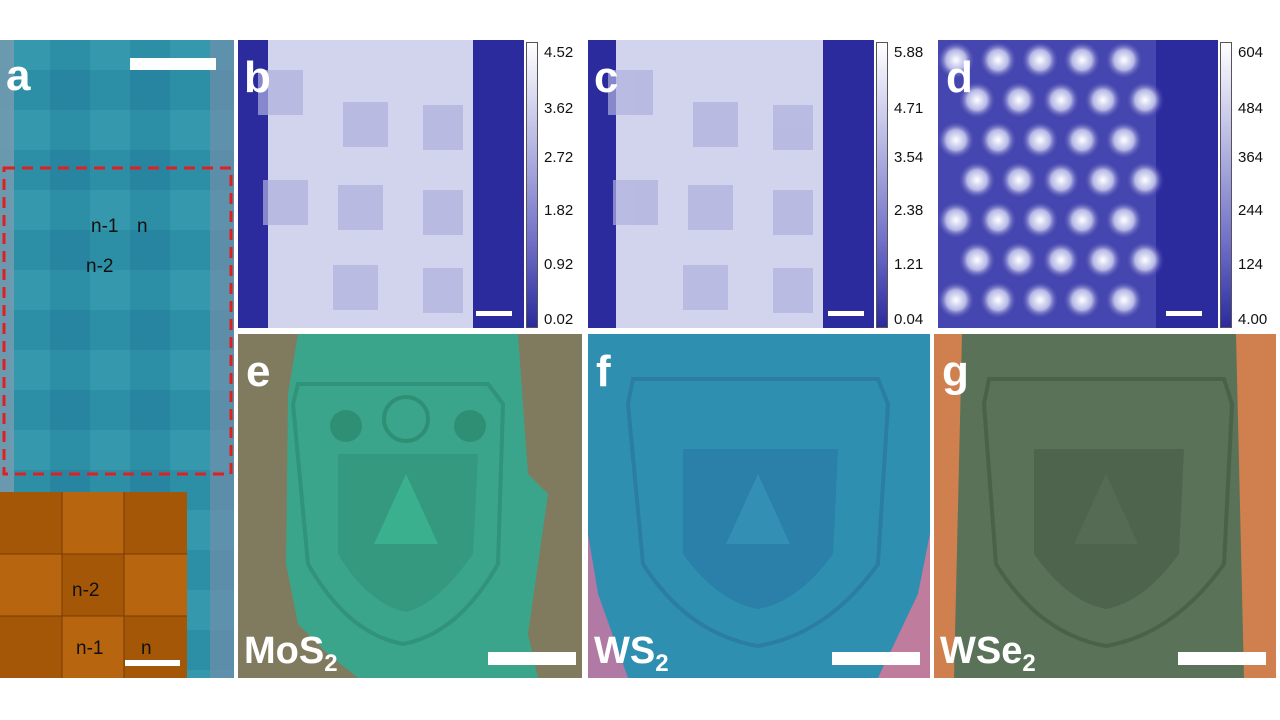  What do you see at coordinates (90, 648) in the screenshot?
I see `inset-label-n-1: n-1` at bounding box center [90, 648].